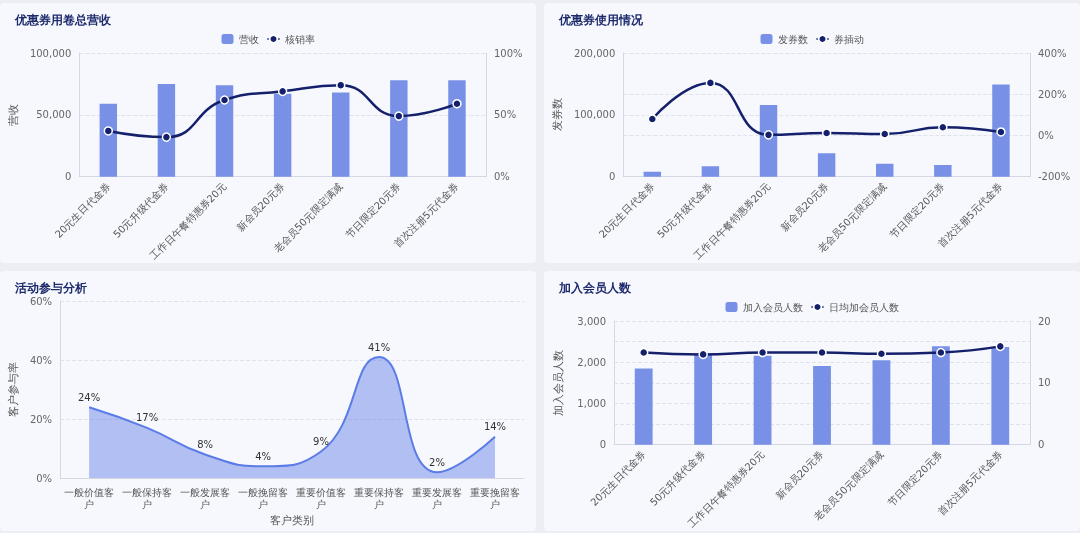 The height and width of the screenshot is (533, 1080). What do you see at coordinates (594, 53) in the screenshot?
I see `y-tick-label: 200,000` at bounding box center [594, 53].